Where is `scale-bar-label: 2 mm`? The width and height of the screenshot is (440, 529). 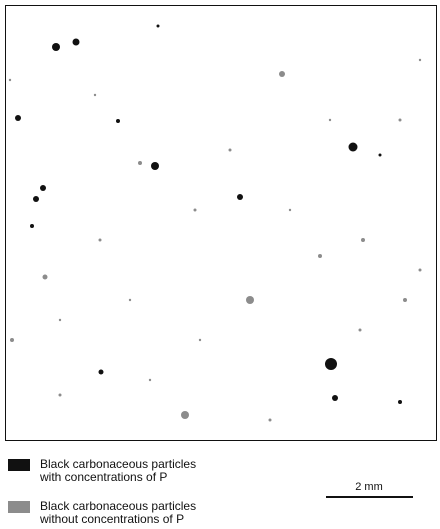 scale-bar-label: 2 mm is located at coordinates (369, 487).